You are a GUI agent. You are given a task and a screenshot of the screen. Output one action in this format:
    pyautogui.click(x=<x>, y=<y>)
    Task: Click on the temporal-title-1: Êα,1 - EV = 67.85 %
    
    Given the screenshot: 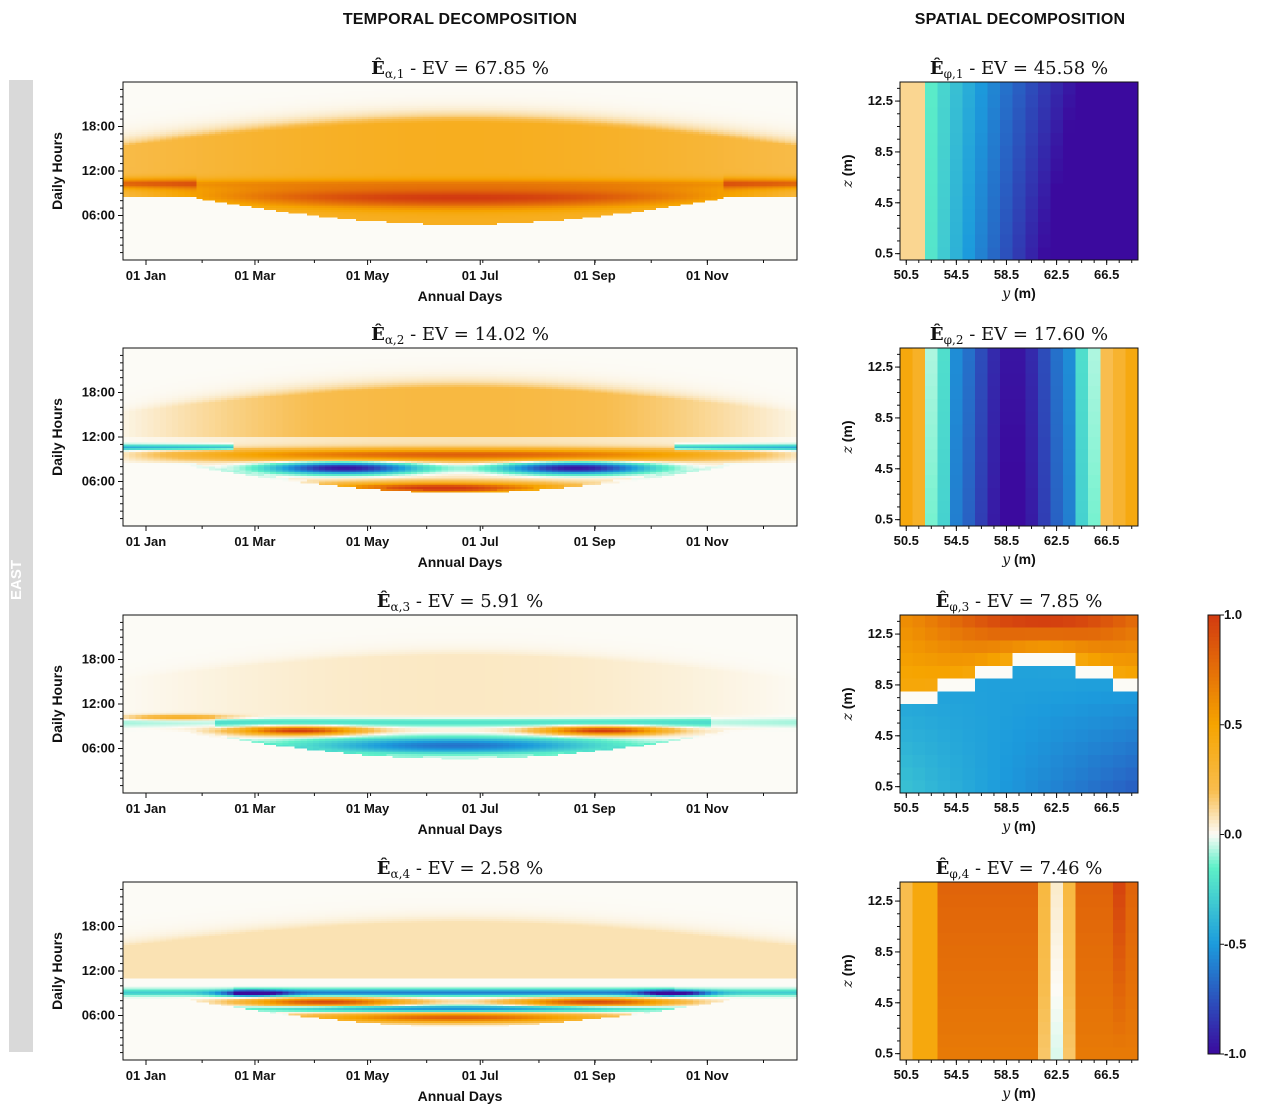 What is the action you would take?
    pyautogui.click(x=460, y=68)
    